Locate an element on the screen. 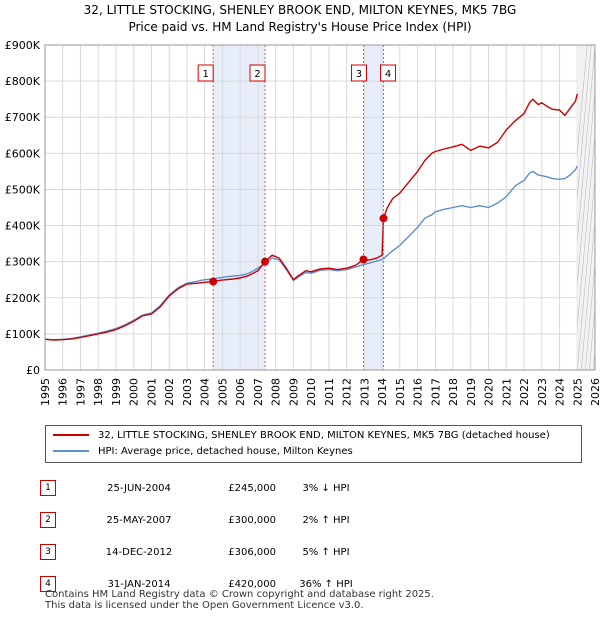 This screenshot has height=620, width=600. transaction-price: £306,000 is located at coordinates (252, 552).